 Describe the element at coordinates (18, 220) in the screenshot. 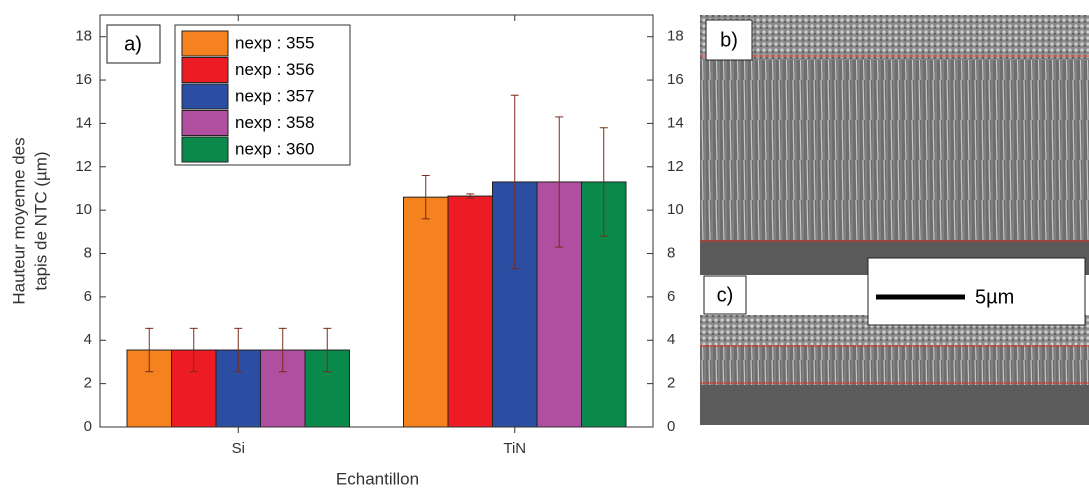

I see `y-axis-title: Hauteur moyenne des` at that location.